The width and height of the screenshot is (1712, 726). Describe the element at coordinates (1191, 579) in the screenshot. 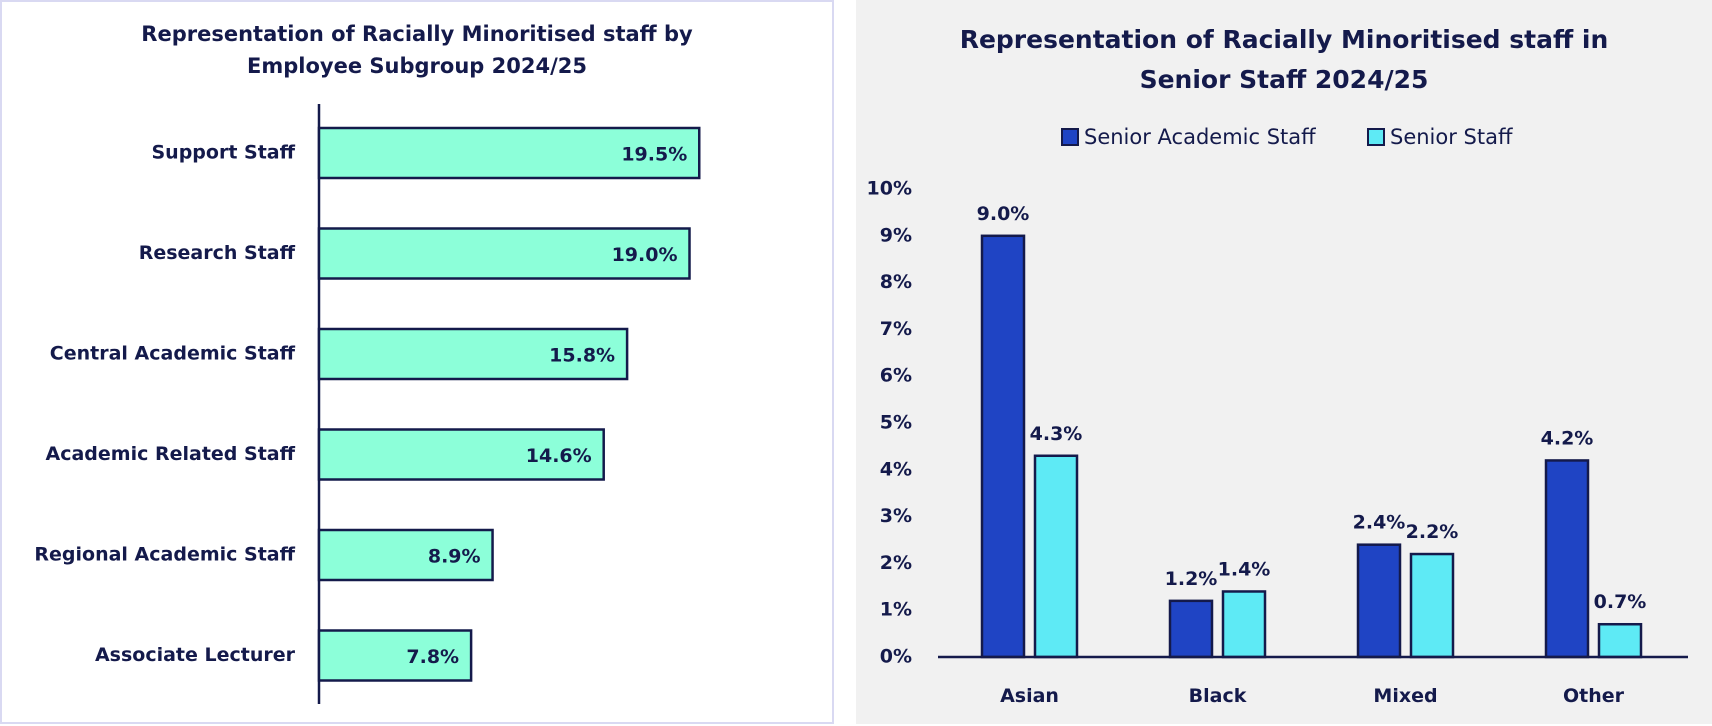

I see `data-label: 1.2%` at that location.